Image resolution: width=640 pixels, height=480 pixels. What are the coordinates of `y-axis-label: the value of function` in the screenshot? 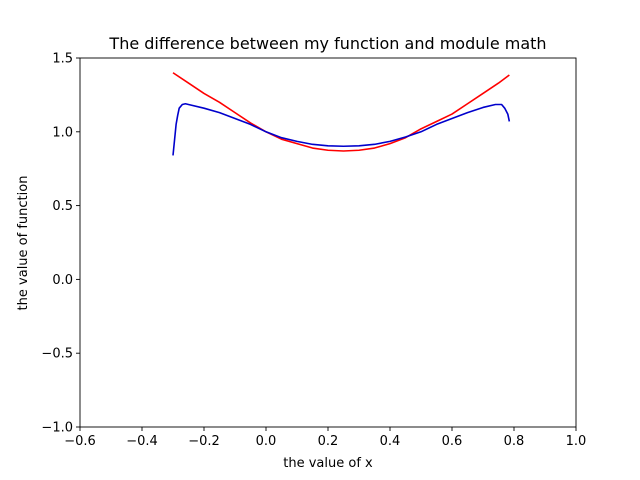 It's located at (23, 243).